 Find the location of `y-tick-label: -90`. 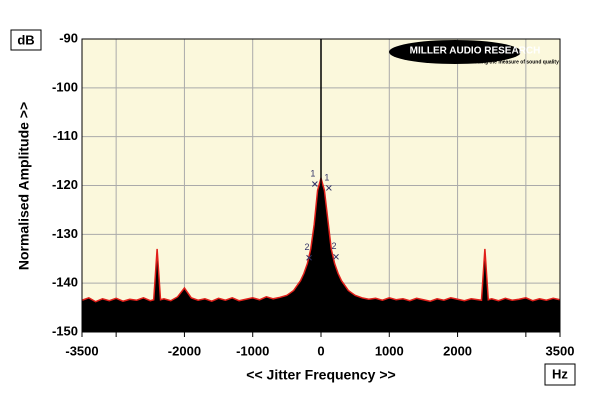

y-tick-label: -90 is located at coordinates (68, 37).